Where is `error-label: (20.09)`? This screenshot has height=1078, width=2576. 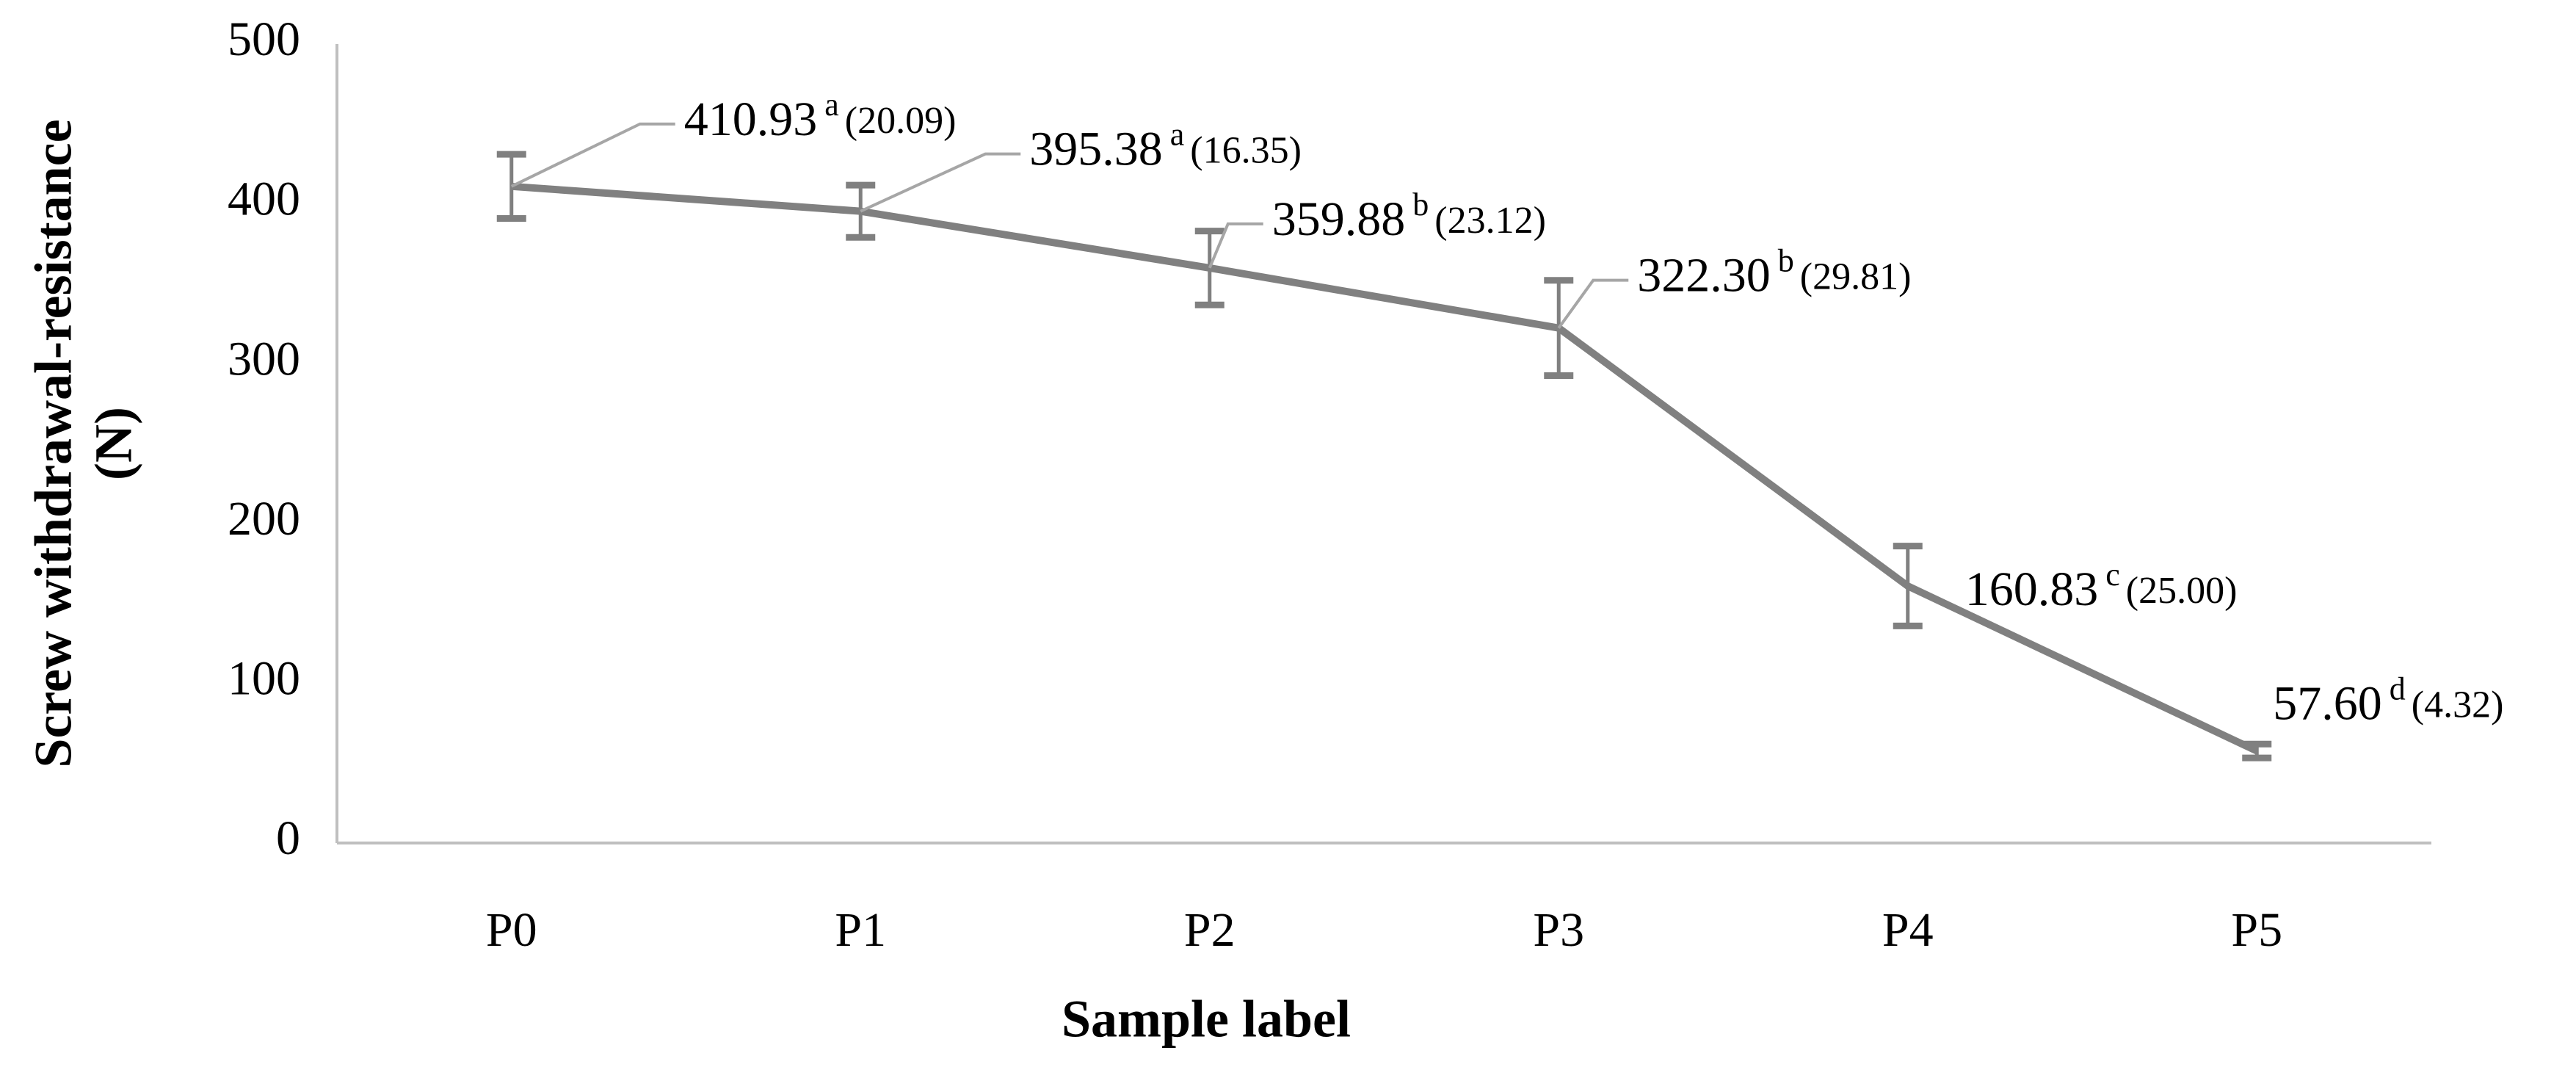 error-label: (20.09) is located at coordinates (901, 121).